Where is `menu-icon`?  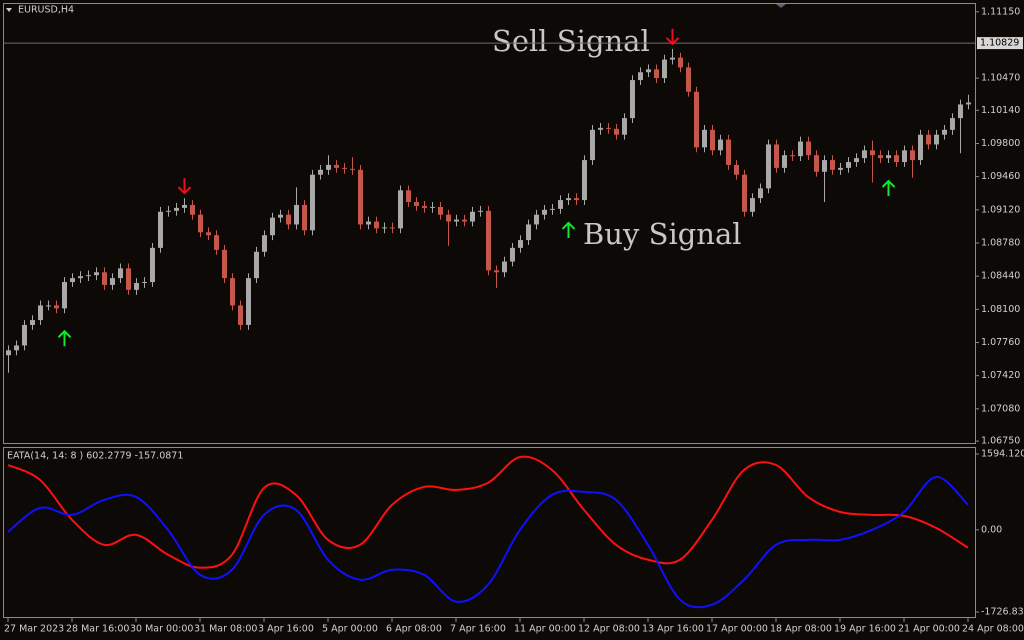 menu-icon is located at coordinates (9, 10).